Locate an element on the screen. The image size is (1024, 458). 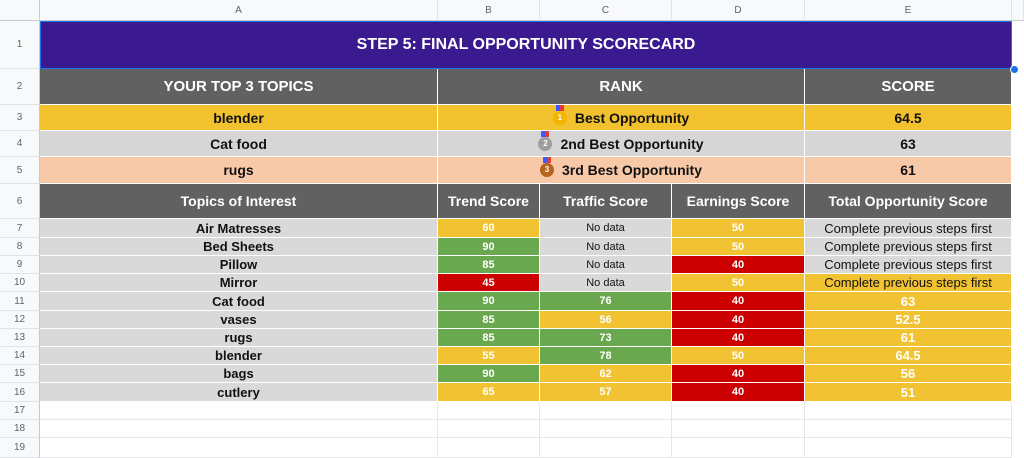
top-score-cell: 64.5 is located at coordinates (908, 118).